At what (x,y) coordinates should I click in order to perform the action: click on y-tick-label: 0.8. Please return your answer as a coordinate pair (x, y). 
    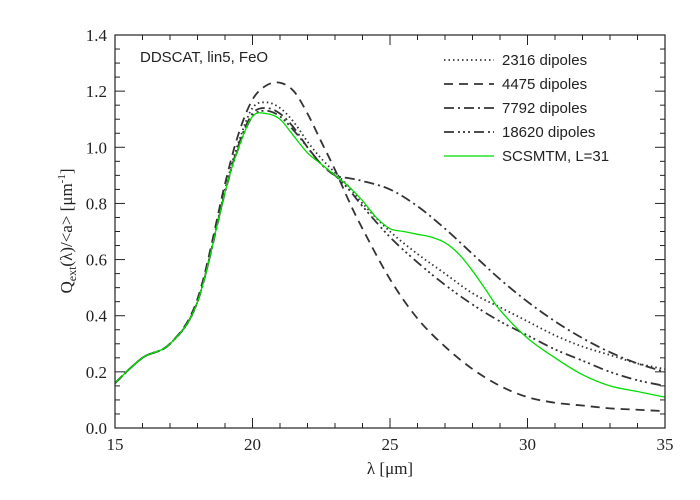
    Looking at the image, I should click on (96, 203).